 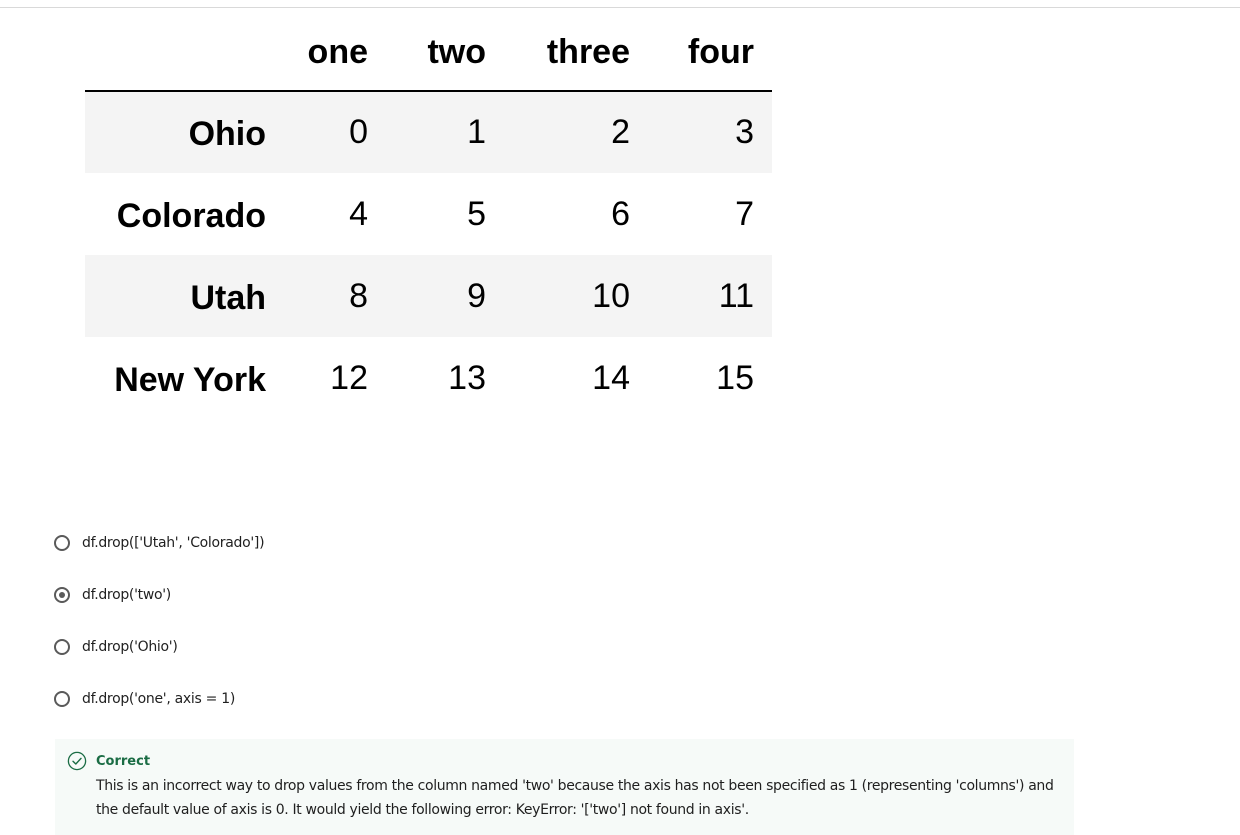 What do you see at coordinates (736, 295) in the screenshot?
I see `table-cell: 11` at bounding box center [736, 295].